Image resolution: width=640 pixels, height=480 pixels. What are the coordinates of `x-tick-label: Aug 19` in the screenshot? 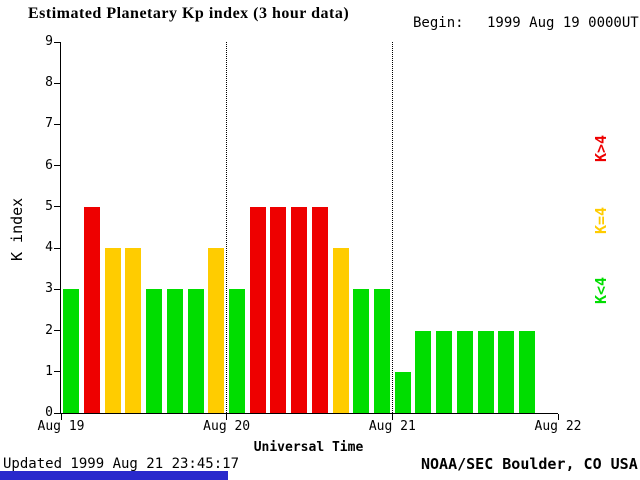 It's located at (61, 426).